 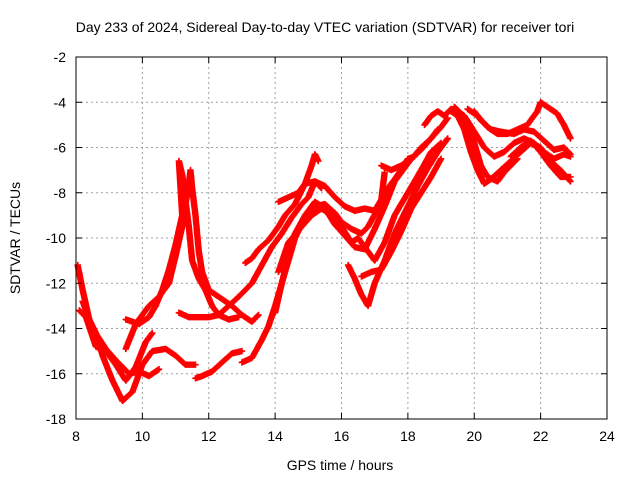 I want to click on x-tick-label: 8, so click(x=76, y=436).